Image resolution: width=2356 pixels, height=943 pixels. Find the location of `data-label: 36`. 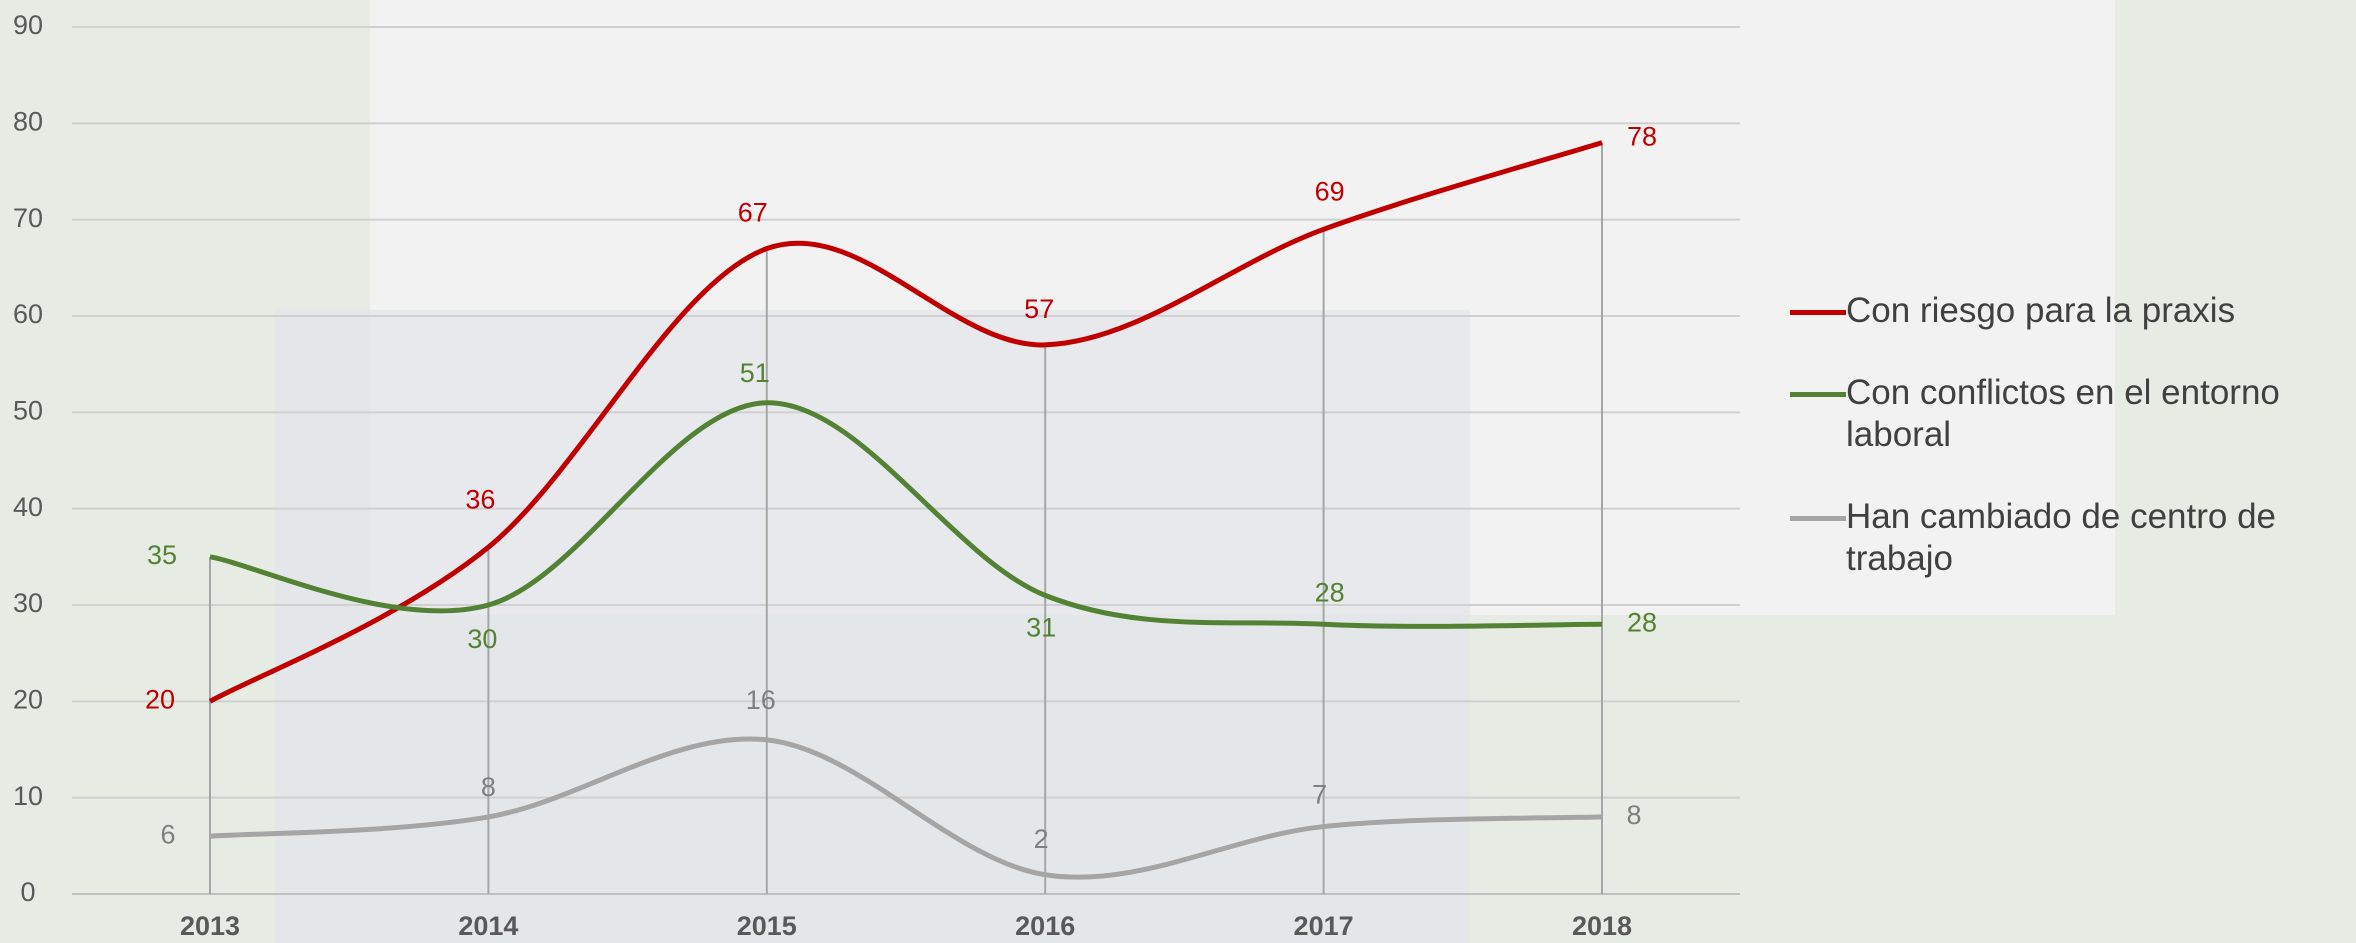

data-label: 36 is located at coordinates (480, 499).